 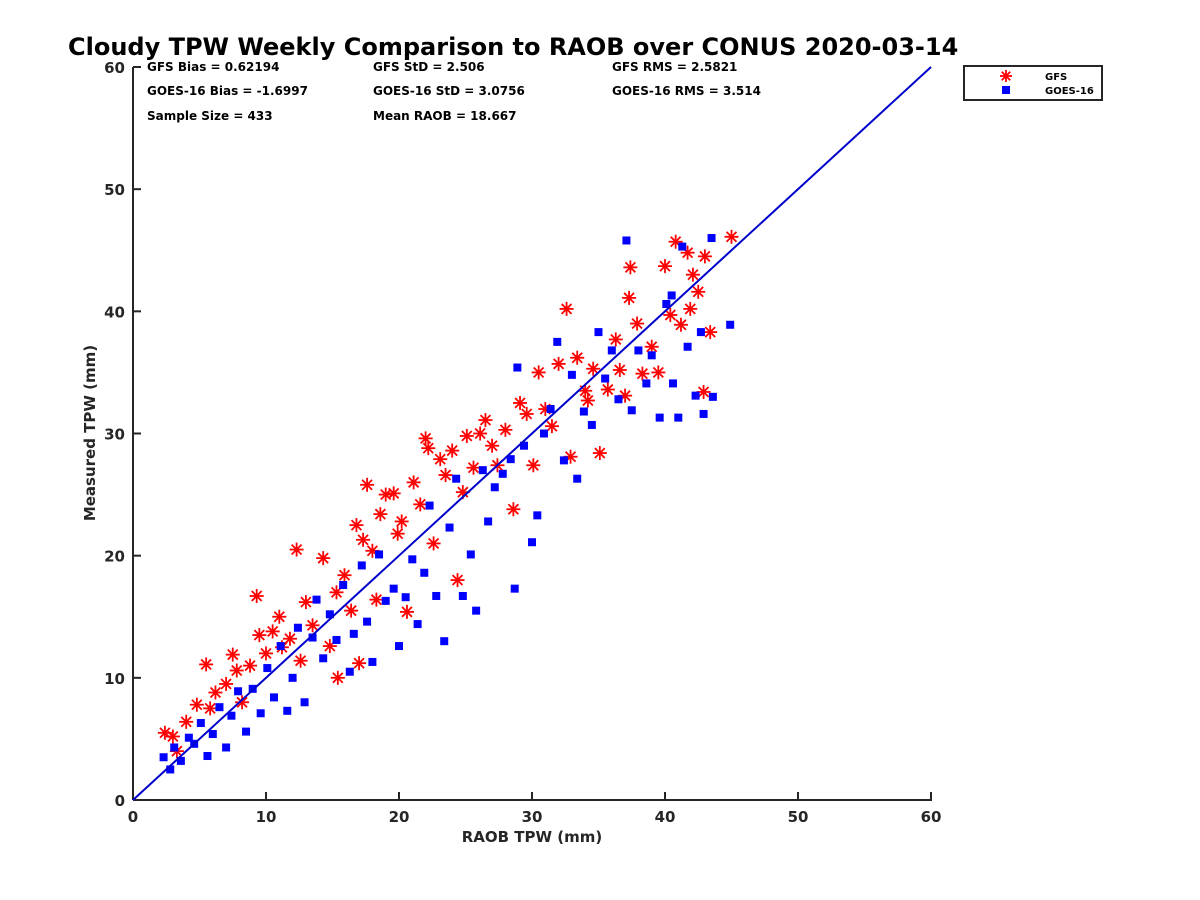 I want to click on stat-text: Mean RAOB = 18.667, so click(x=445, y=116).